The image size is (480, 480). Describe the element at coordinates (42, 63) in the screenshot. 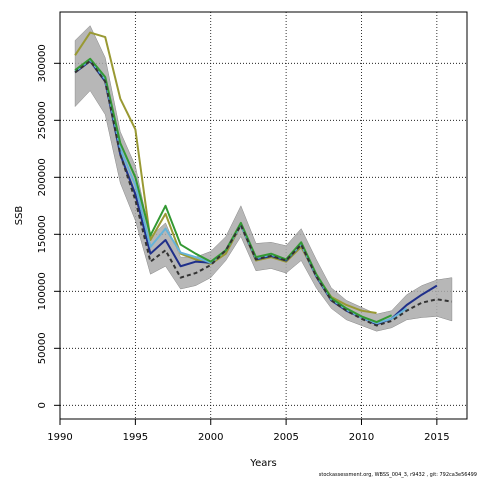

I see `y-tick-label: 300000` at that location.